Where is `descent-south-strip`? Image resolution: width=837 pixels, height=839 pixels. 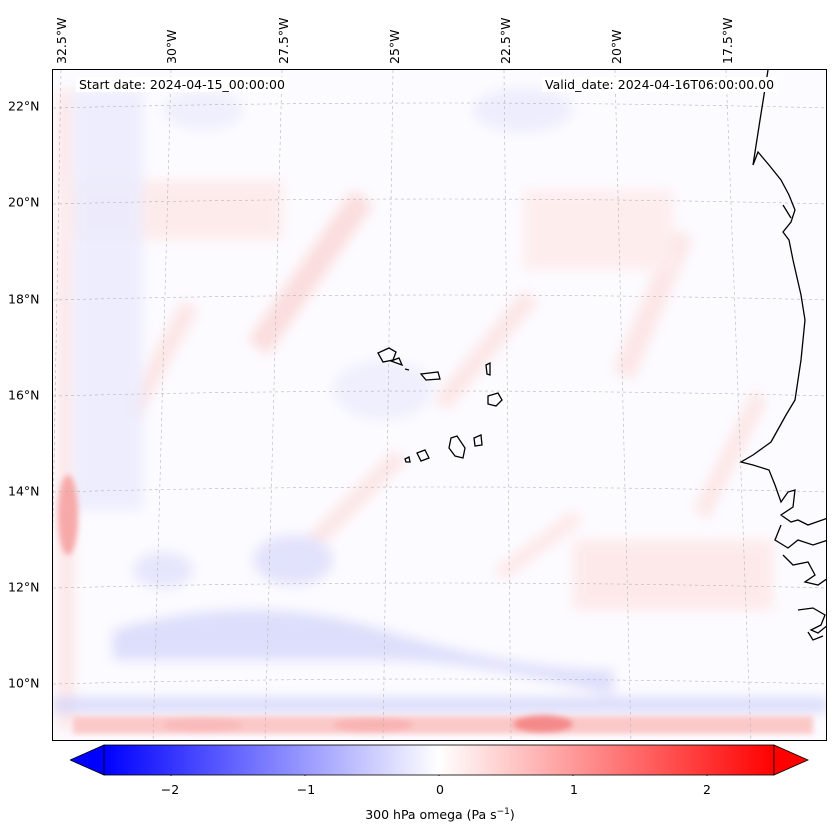 descent-south-strip is located at coordinates (439, 705).